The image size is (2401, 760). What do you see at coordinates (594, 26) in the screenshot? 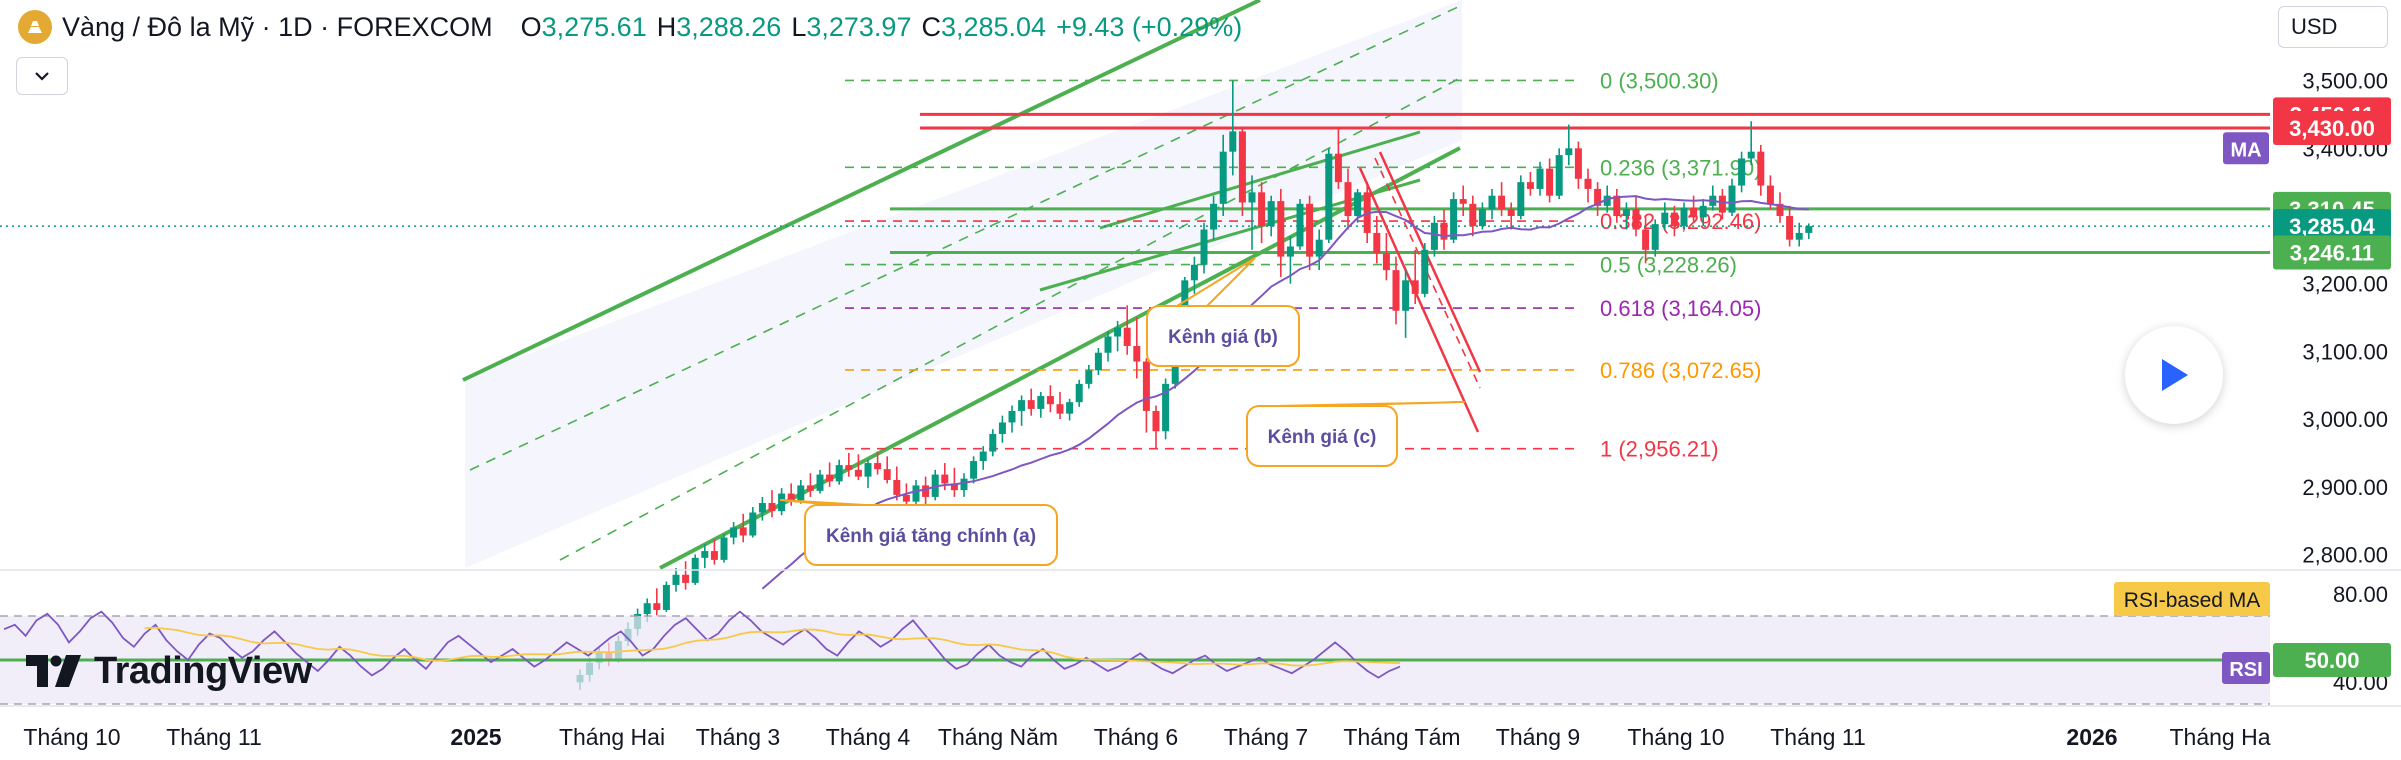
I see `open-value: 3,275.61` at bounding box center [594, 26].